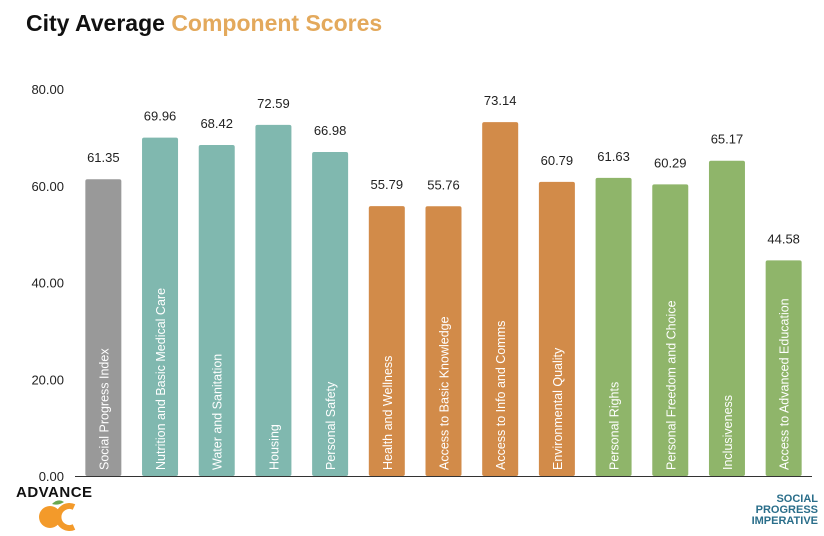 The height and width of the screenshot is (536, 824). Describe the element at coordinates (557, 160) in the screenshot. I see `data-label: 60.79` at that location.